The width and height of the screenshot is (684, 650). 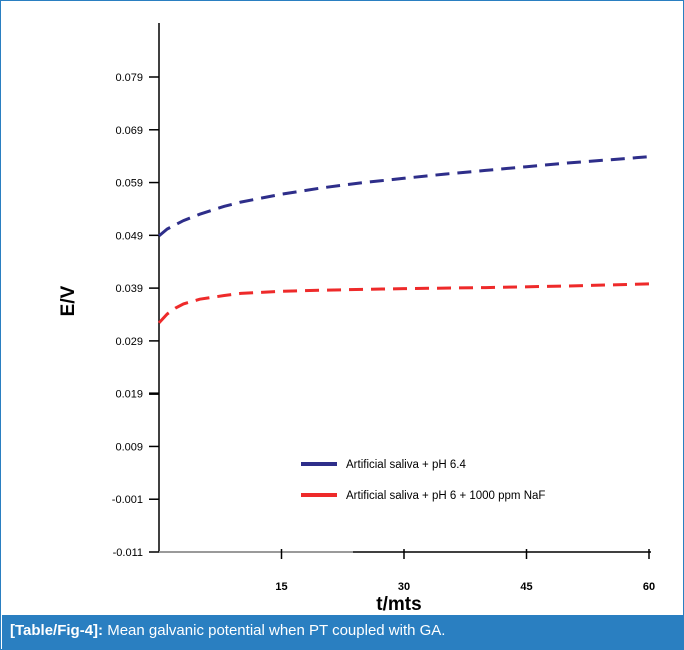 I want to click on y-axis-label: E/V, so click(x=68, y=300).